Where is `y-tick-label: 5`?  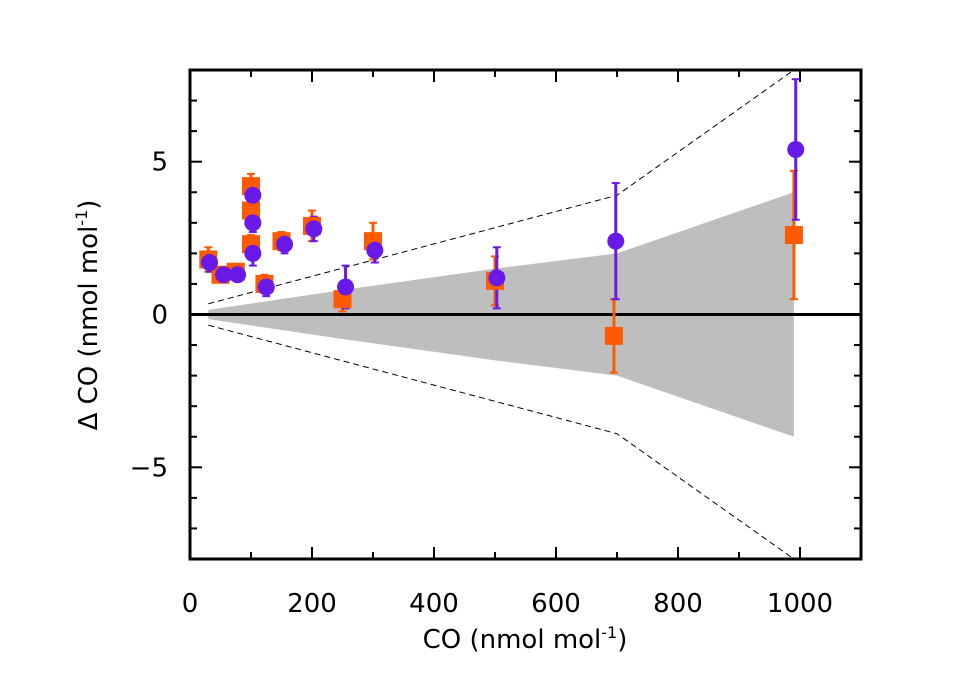 y-tick-label: 5 is located at coordinates (159, 163).